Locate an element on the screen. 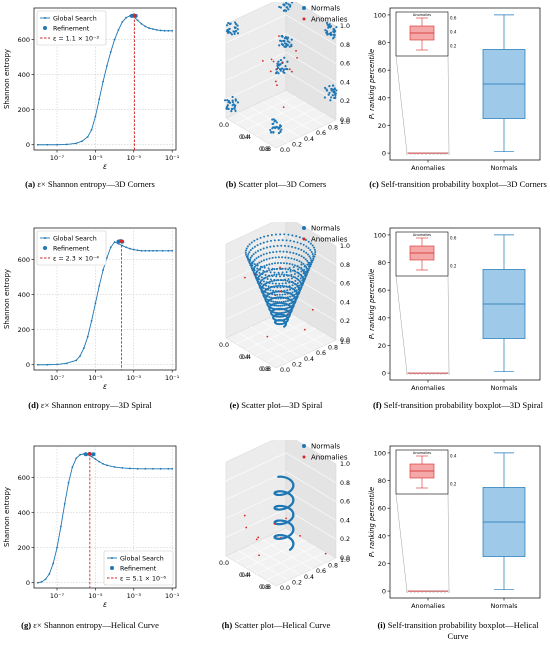 The height and width of the screenshot is (651, 550). tick-label-y3d: 0.2 is located at coordinates (297, 144).